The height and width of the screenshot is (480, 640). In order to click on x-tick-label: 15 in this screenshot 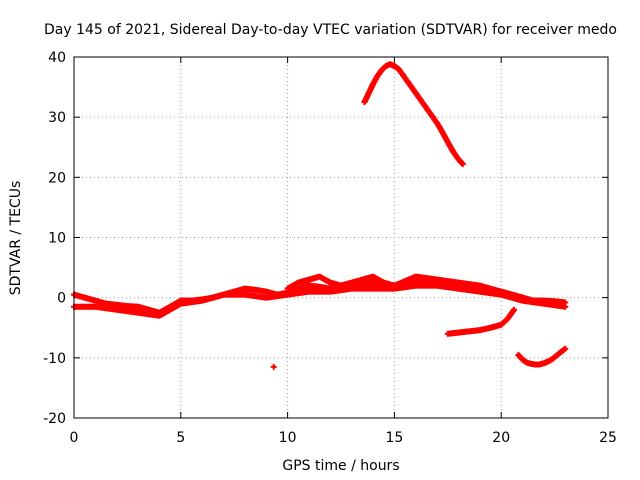, I will do `click(394, 438)`.